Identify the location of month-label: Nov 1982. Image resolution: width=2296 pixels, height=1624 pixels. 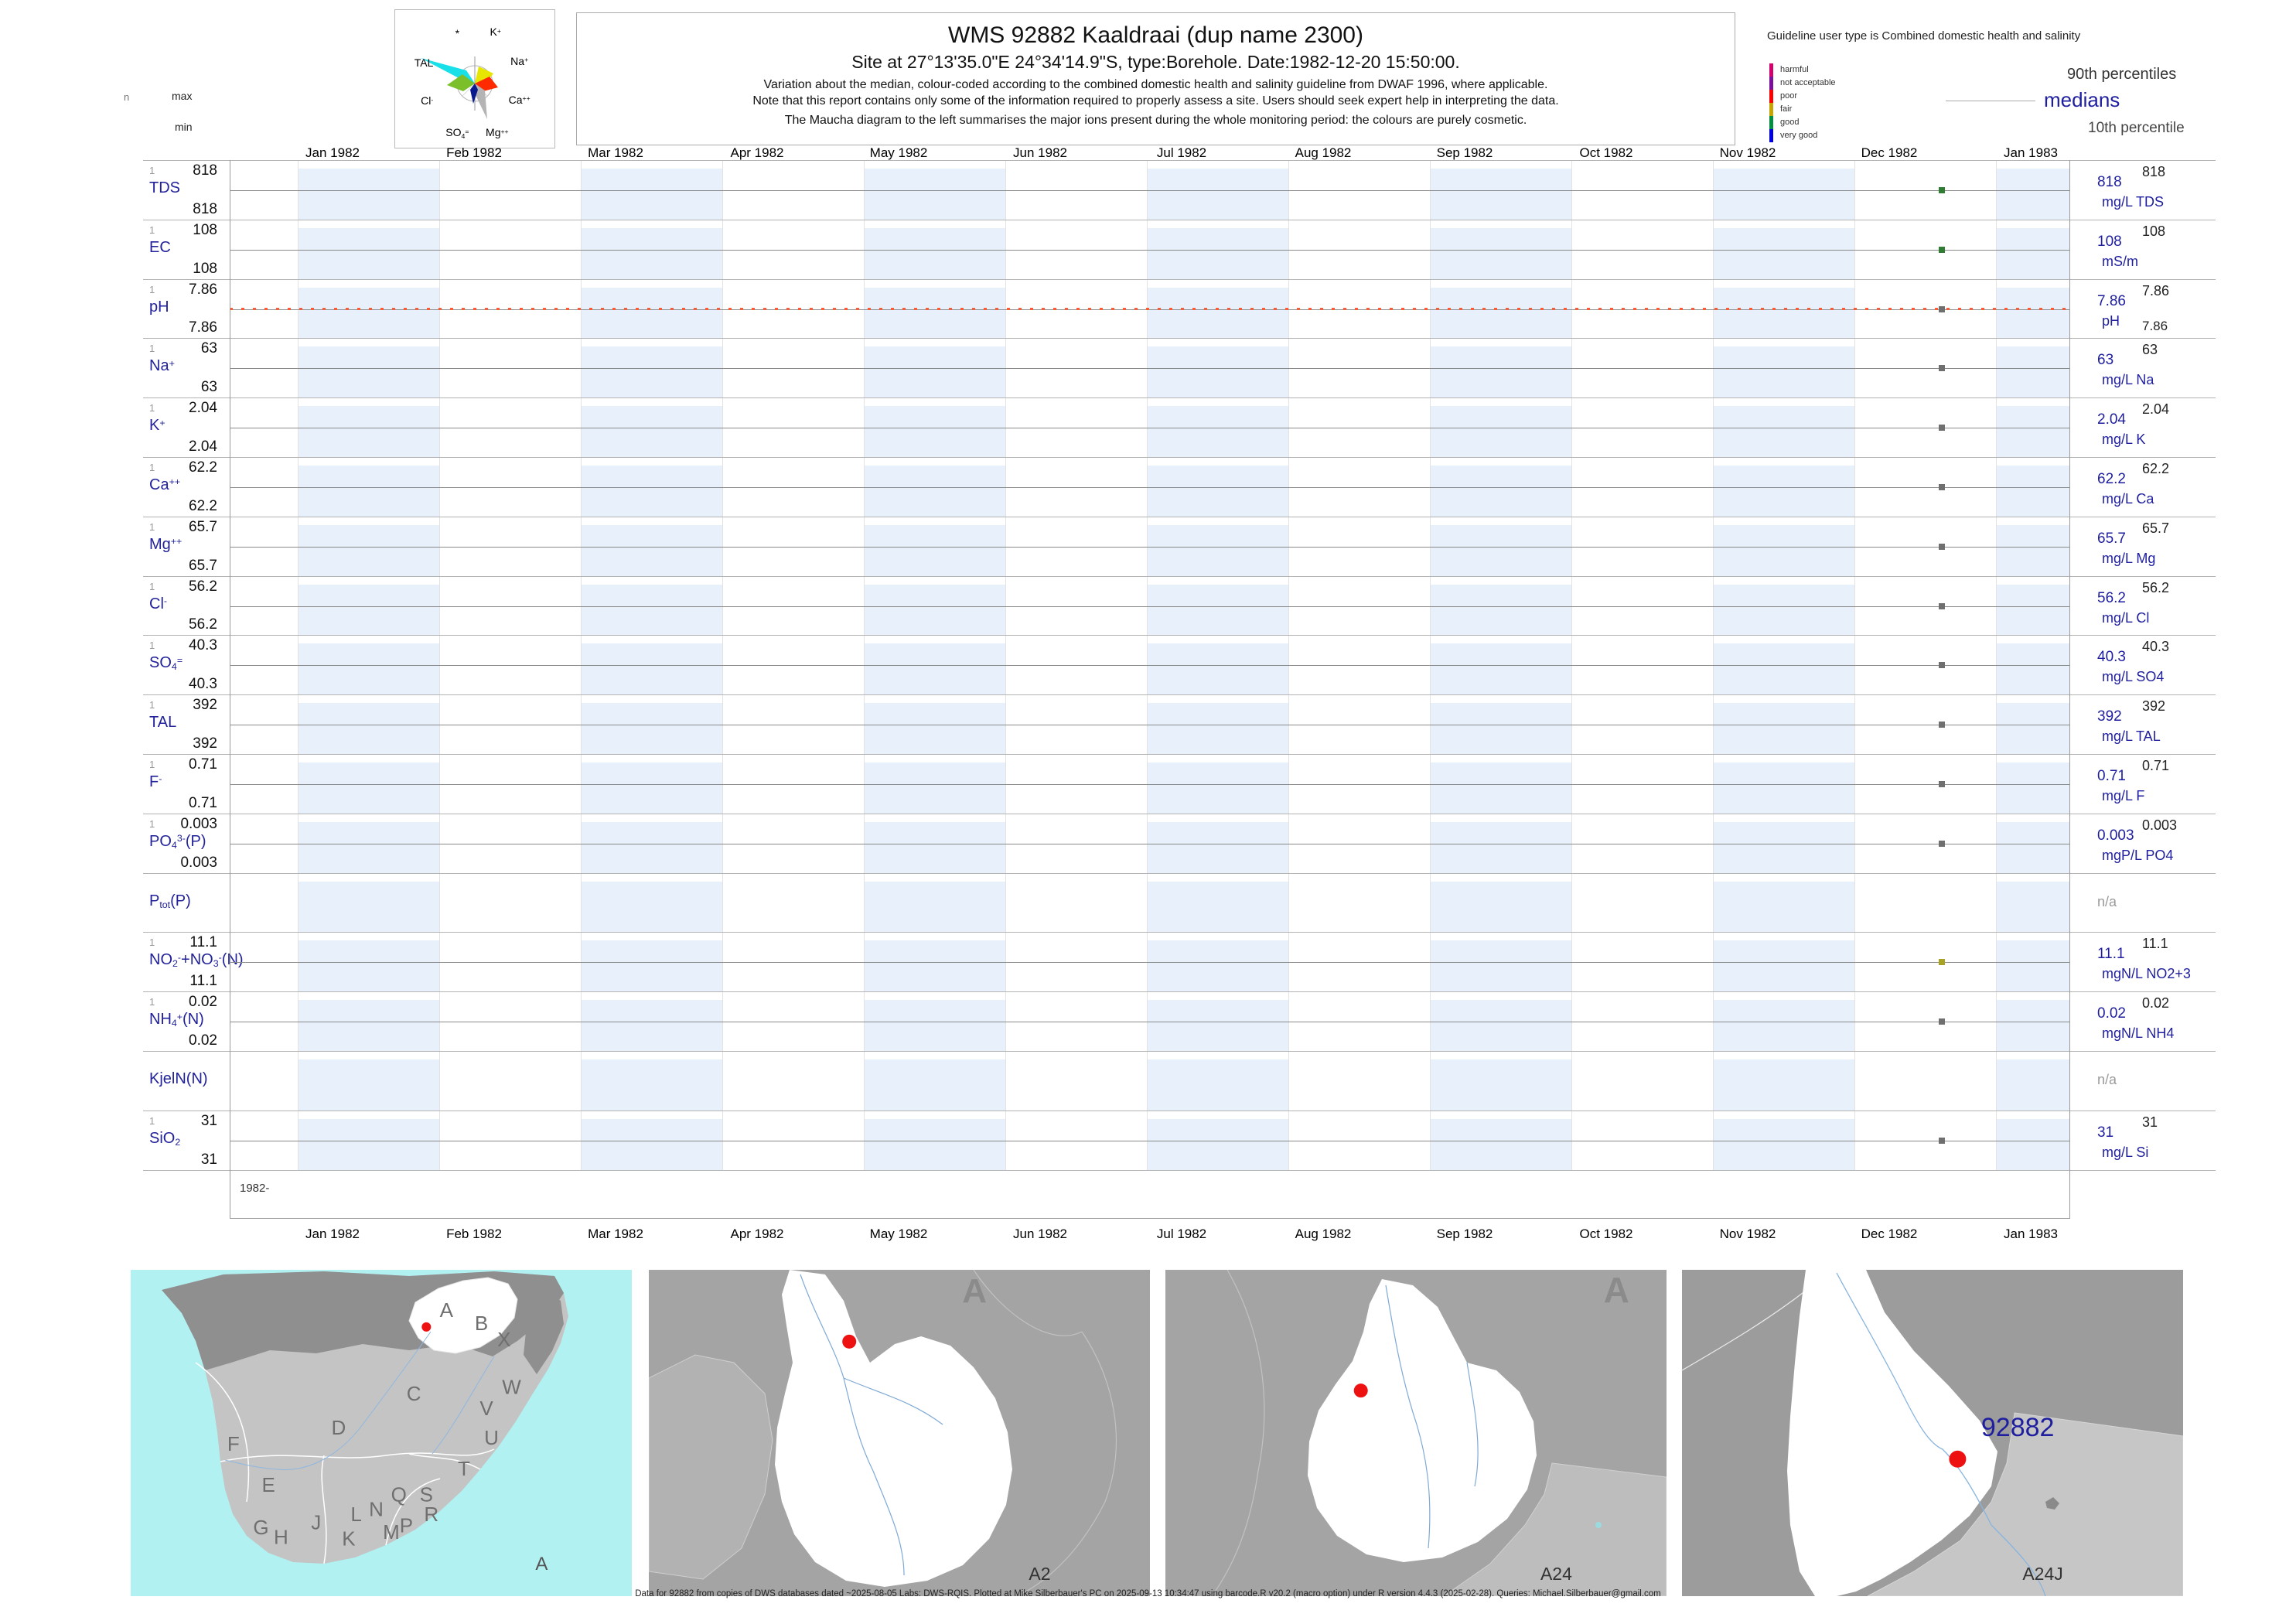
(1747, 1234).